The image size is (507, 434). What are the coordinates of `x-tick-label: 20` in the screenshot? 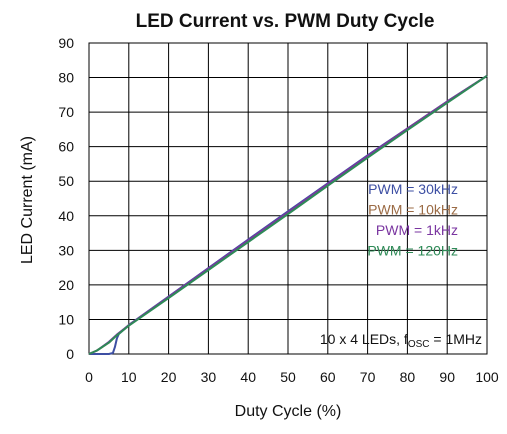 It's located at (169, 377).